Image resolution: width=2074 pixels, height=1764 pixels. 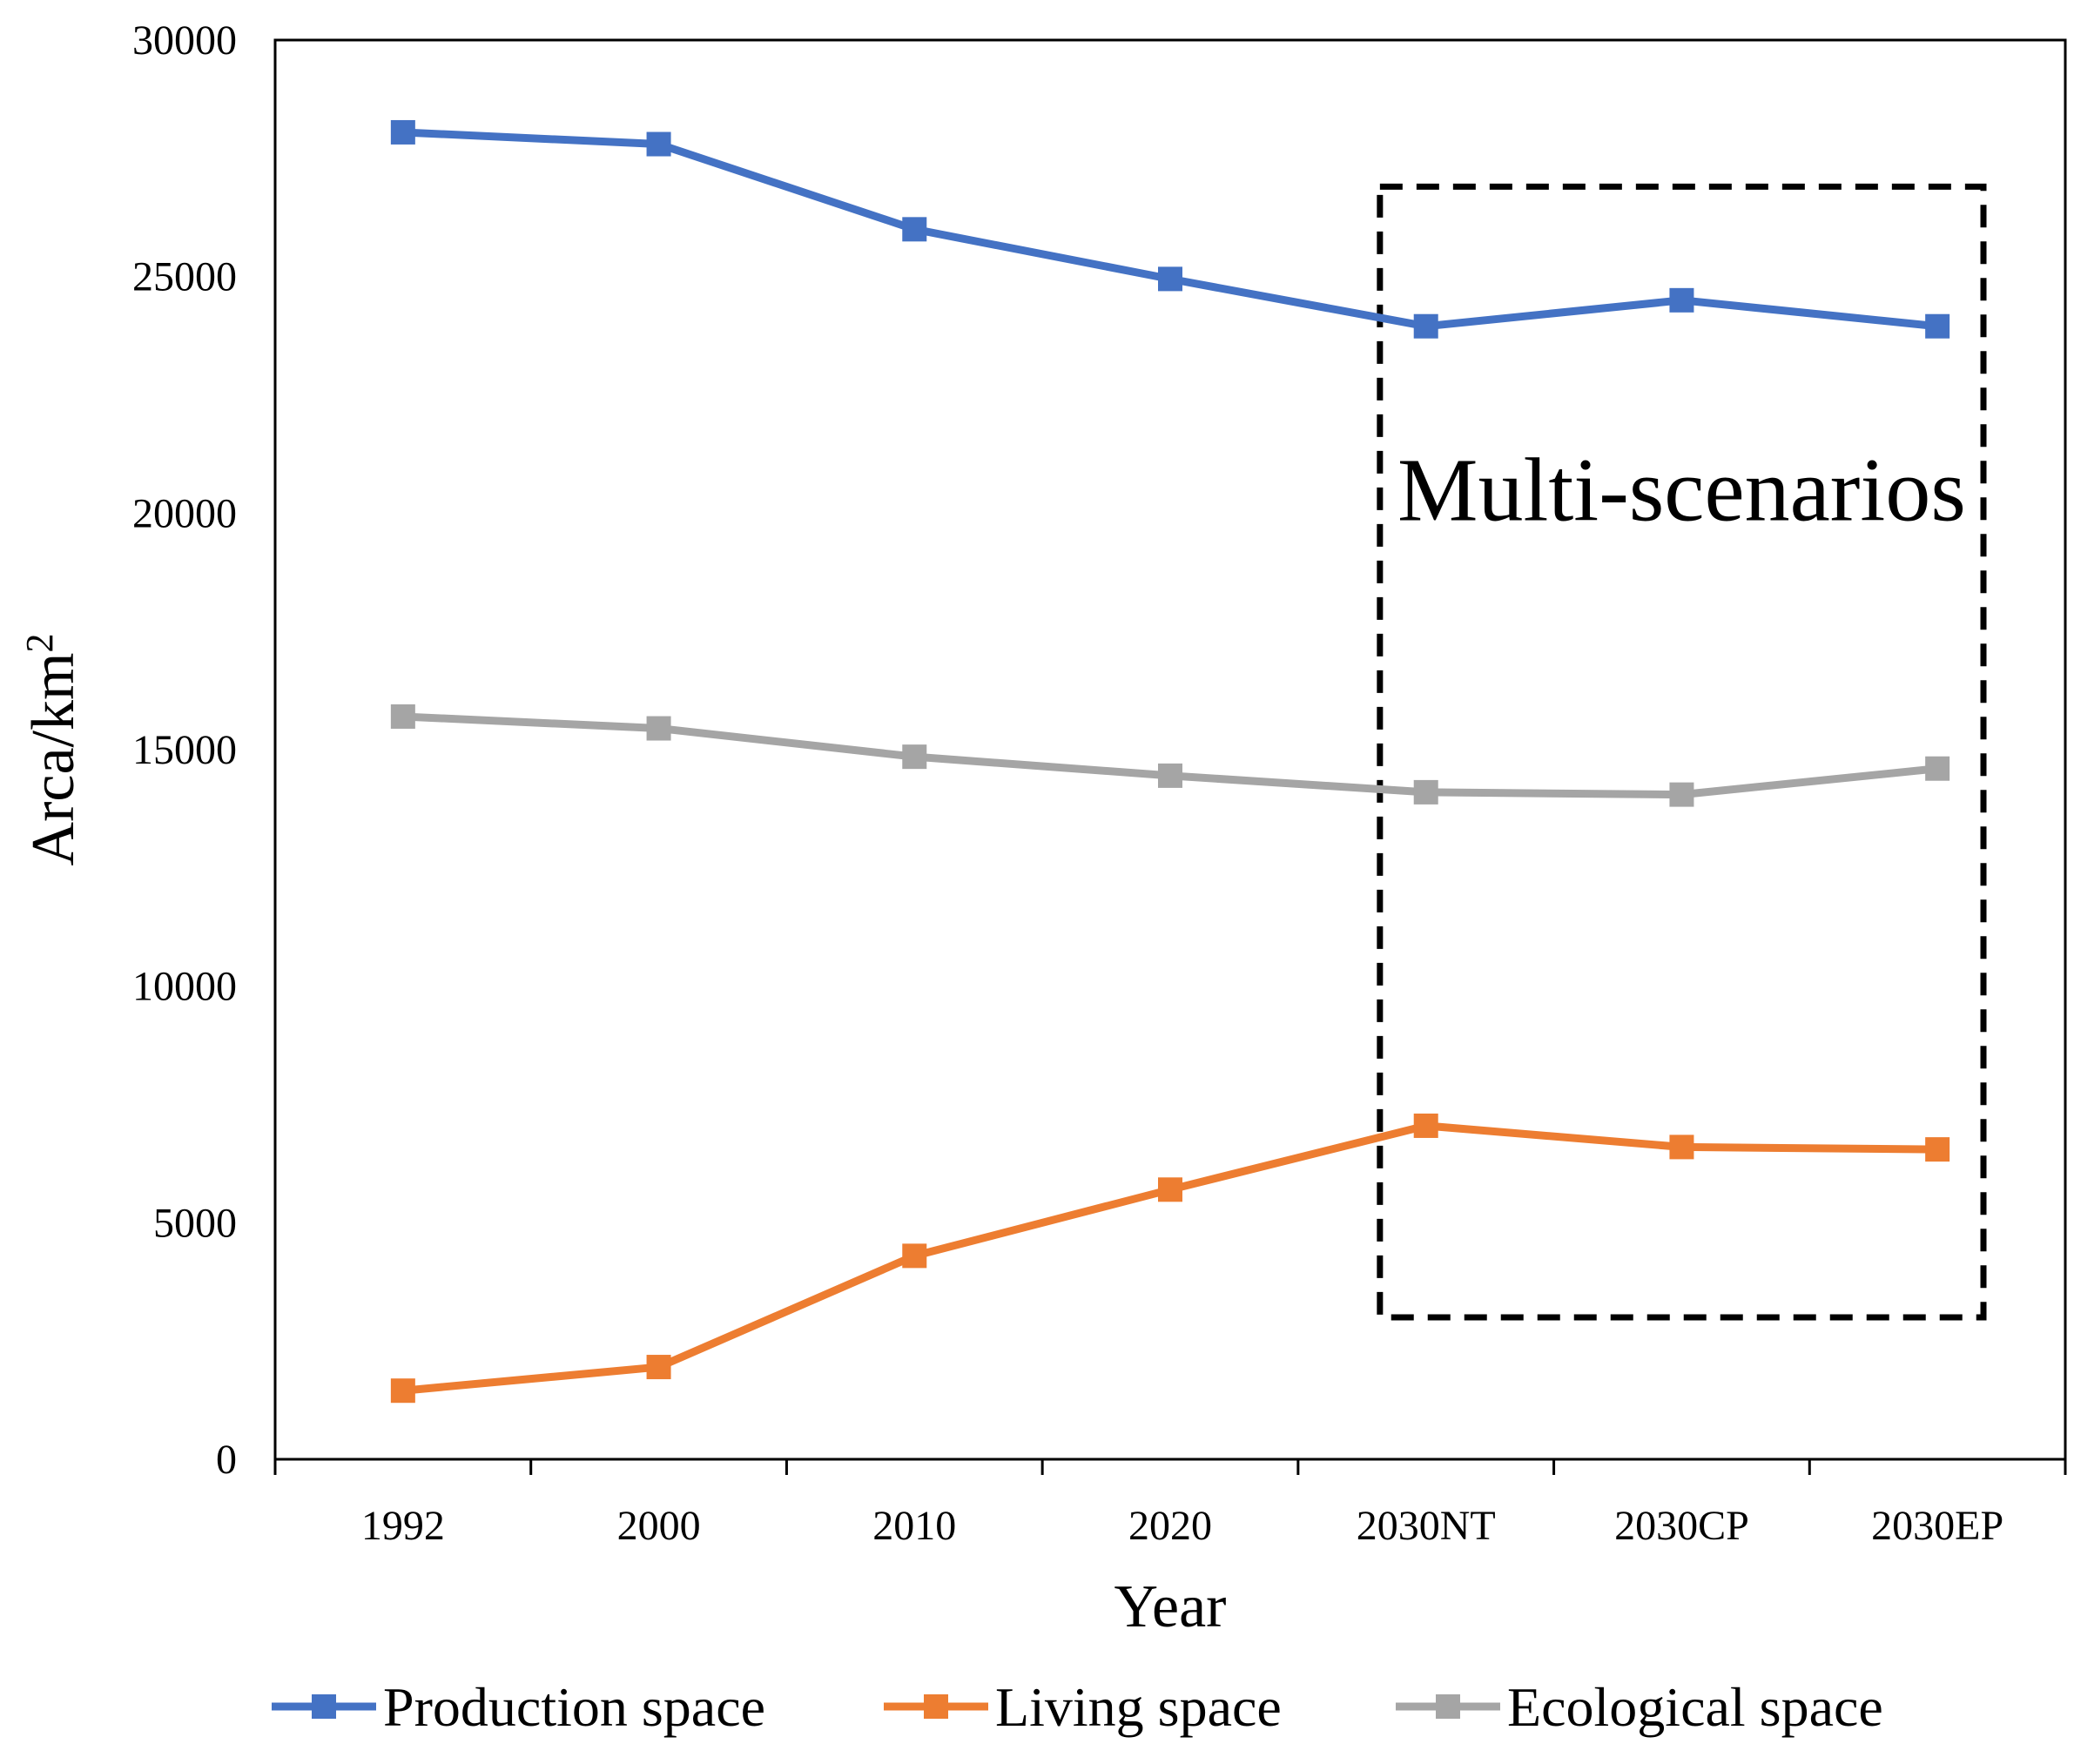 I want to click on legend-item-production-space: Production space, so click(x=518, y=1707).